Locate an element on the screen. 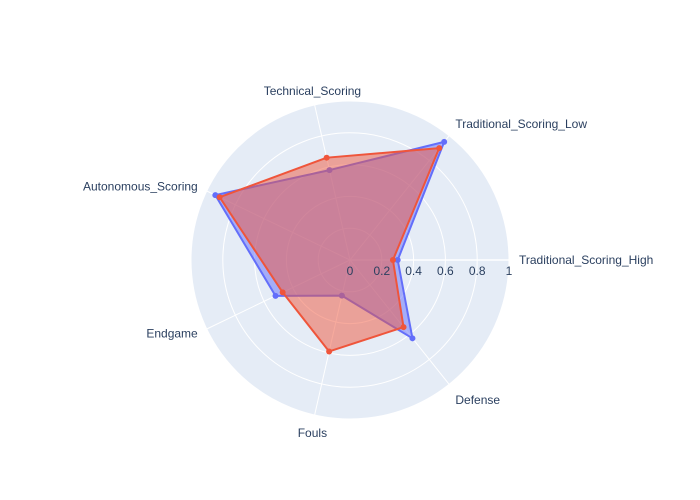 The image size is (700, 500). series-area is located at coordinates (329, 250).